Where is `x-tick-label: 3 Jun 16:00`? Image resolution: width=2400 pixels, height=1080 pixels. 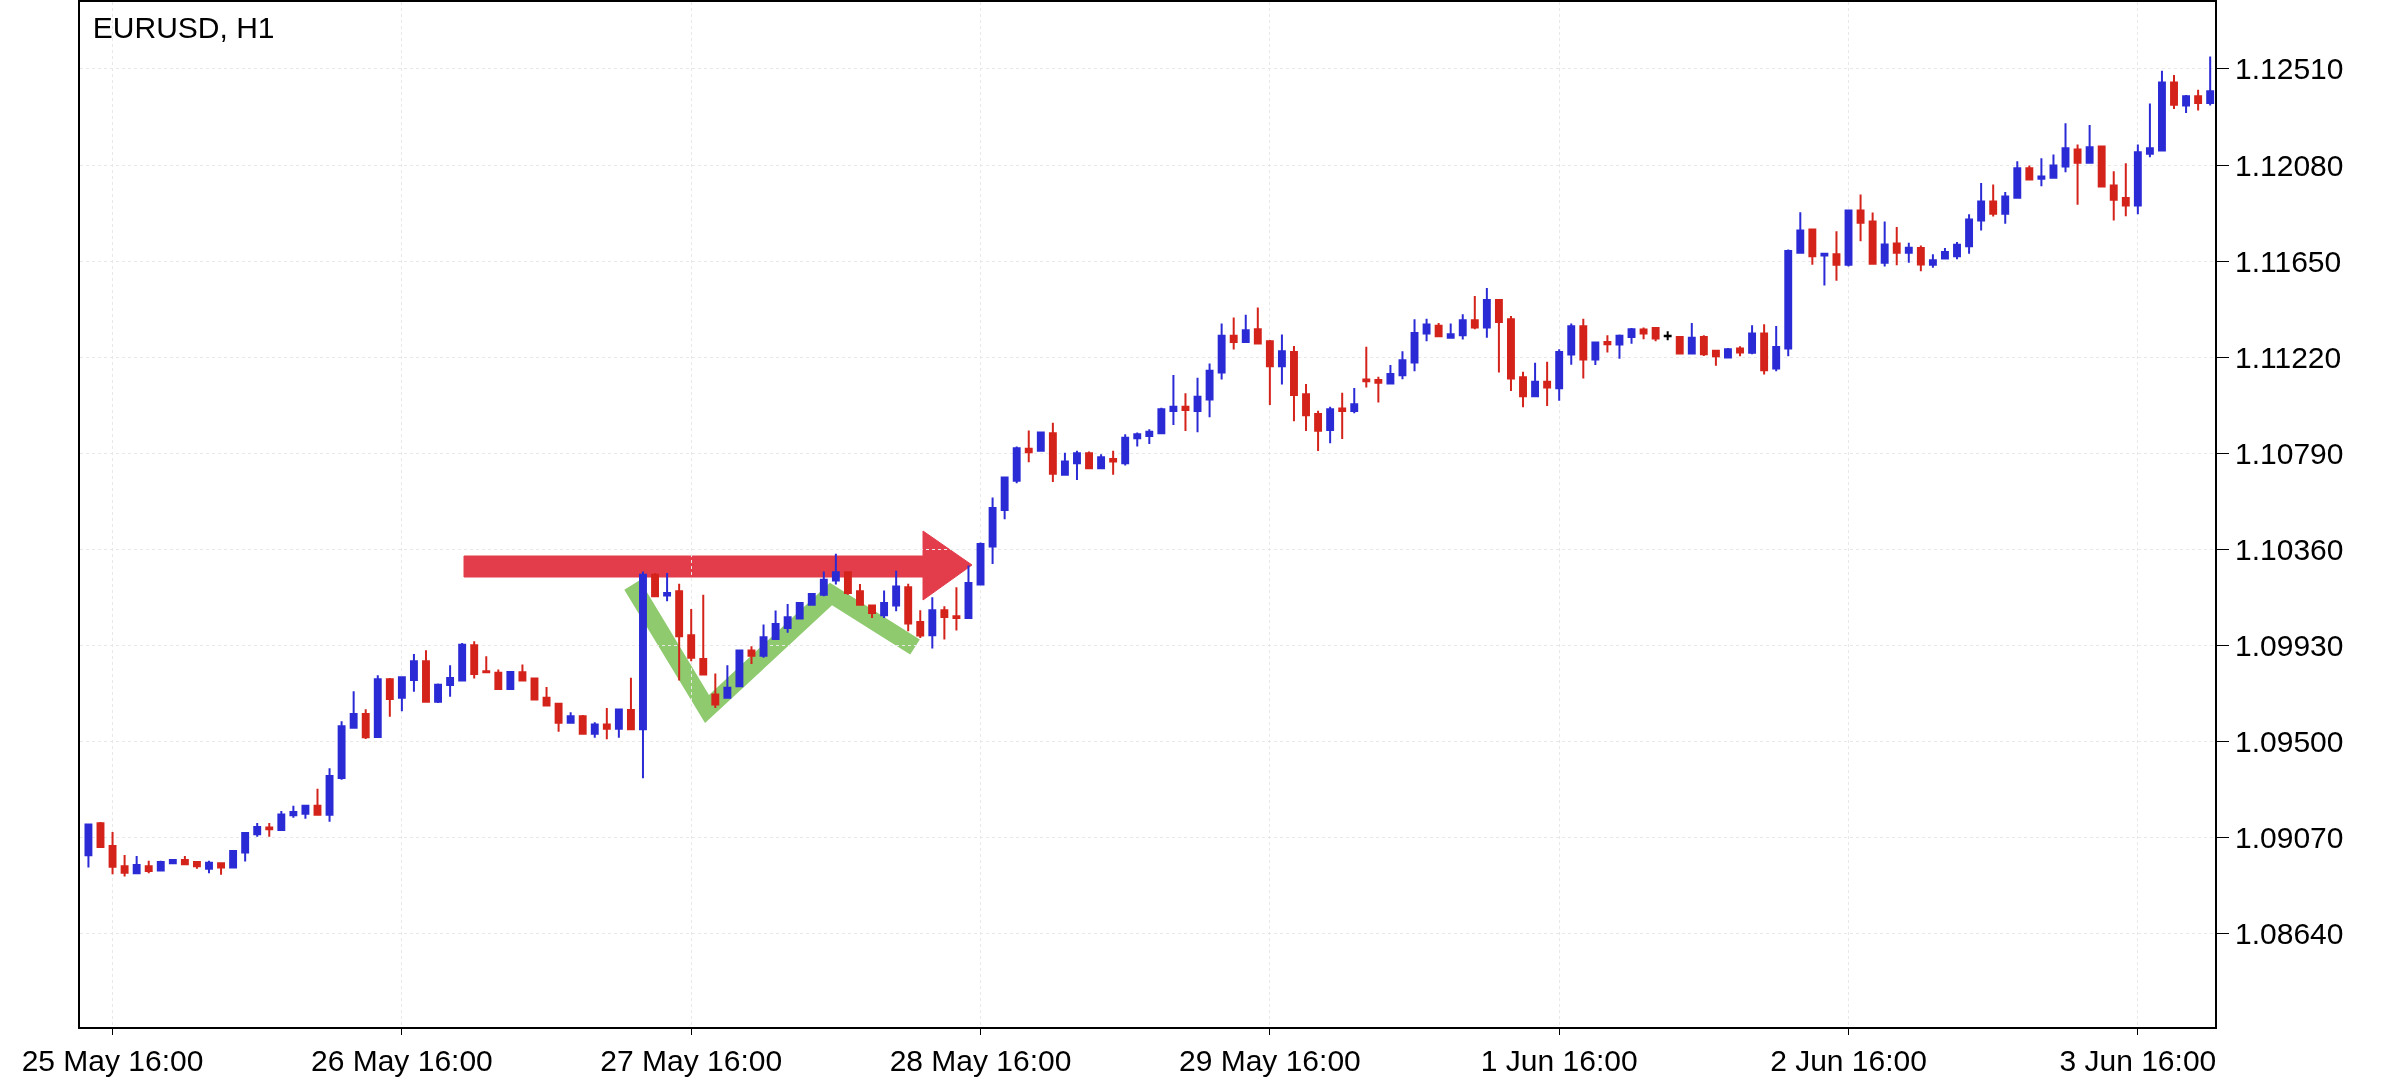 x-tick-label: 3 Jun 16:00 is located at coordinates (2138, 1060).